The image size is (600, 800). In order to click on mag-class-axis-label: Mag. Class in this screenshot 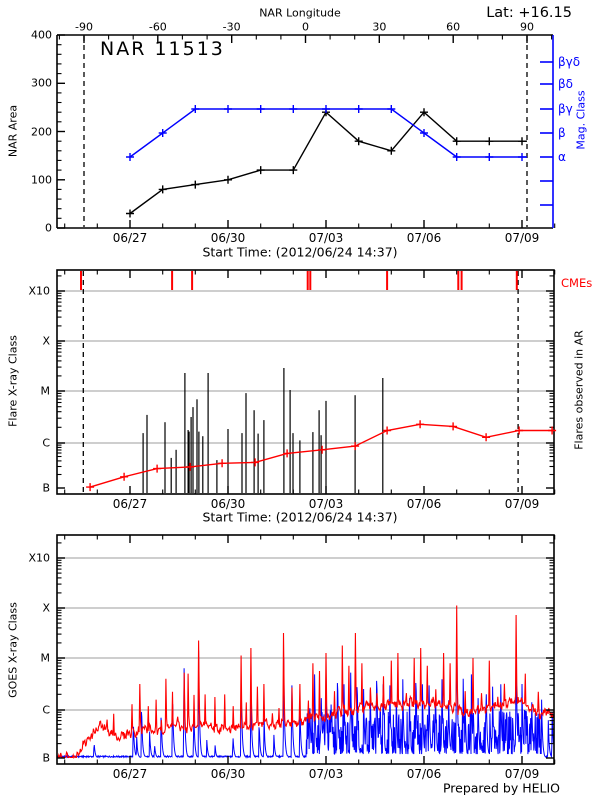, I will do `click(581, 120)`.